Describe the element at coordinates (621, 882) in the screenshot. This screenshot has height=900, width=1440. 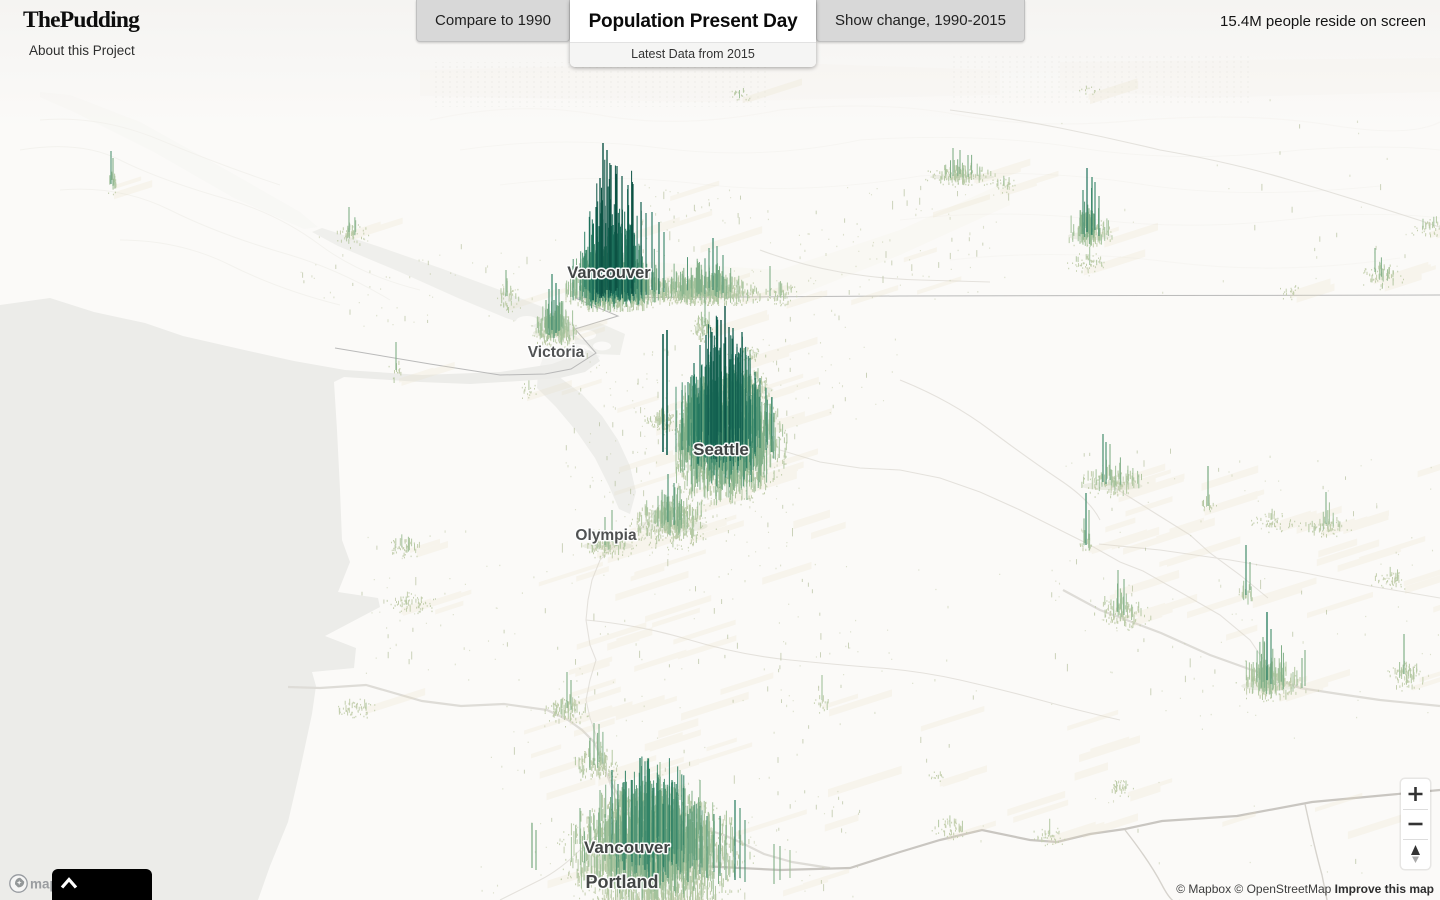
I see `svg-text: Portland` at that location.